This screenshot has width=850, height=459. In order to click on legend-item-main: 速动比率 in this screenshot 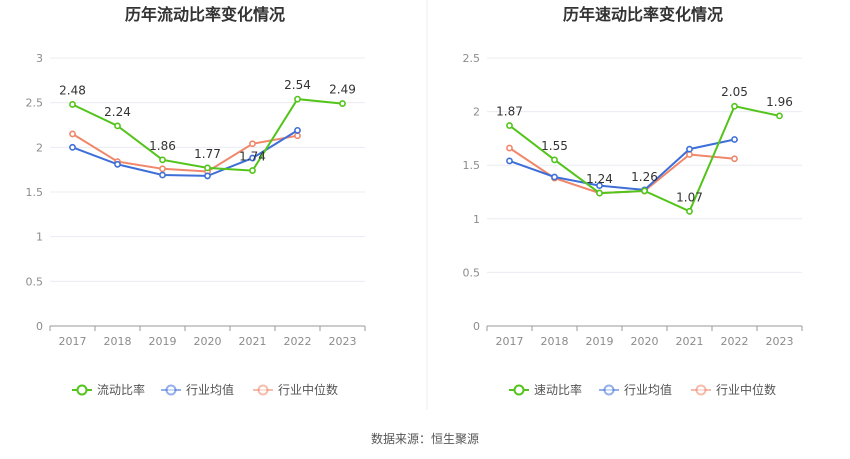, I will do `click(545, 389)`.